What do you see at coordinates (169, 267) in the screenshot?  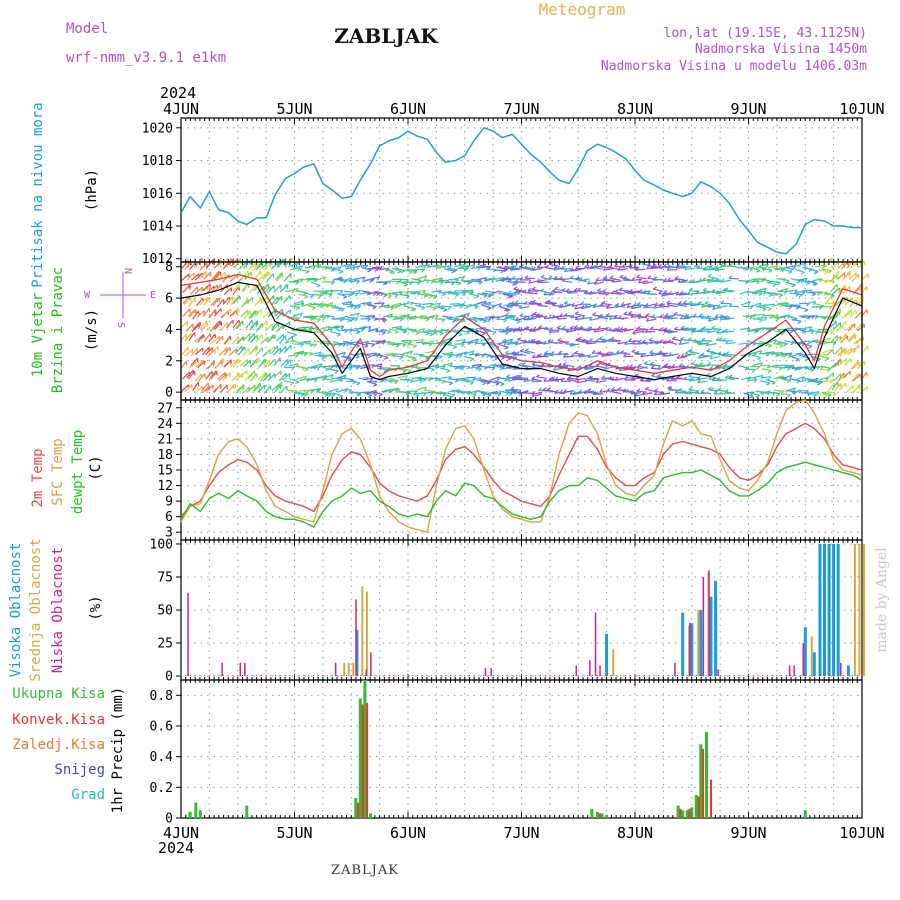 I see `wind-ytick-label: 8` at bounding box center [169, 267].